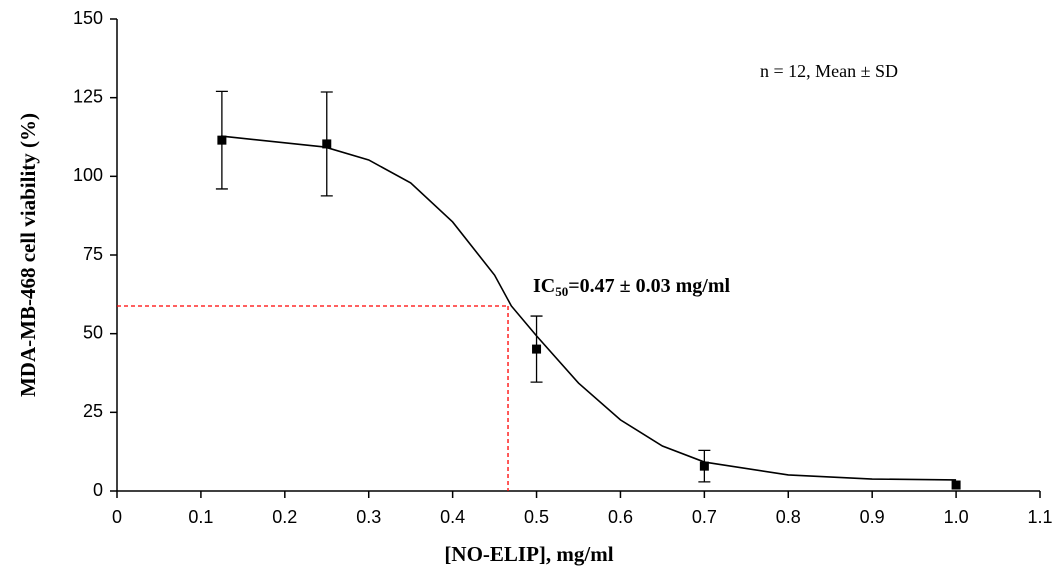  Describe the element at coordinates (528, 554) in the screenshot. I see `x-axis-label: [NO-ELIP], mg/ml` at that location.